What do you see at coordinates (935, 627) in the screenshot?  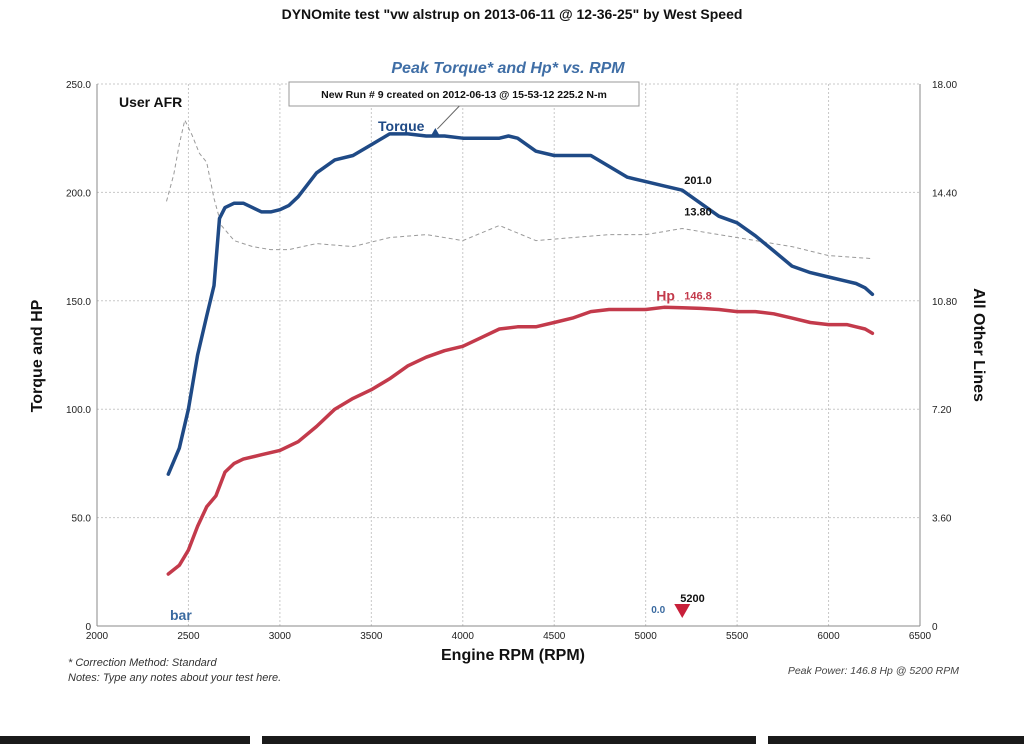 I see `y2-tick-label: 0` at bounding box center [935, 627].